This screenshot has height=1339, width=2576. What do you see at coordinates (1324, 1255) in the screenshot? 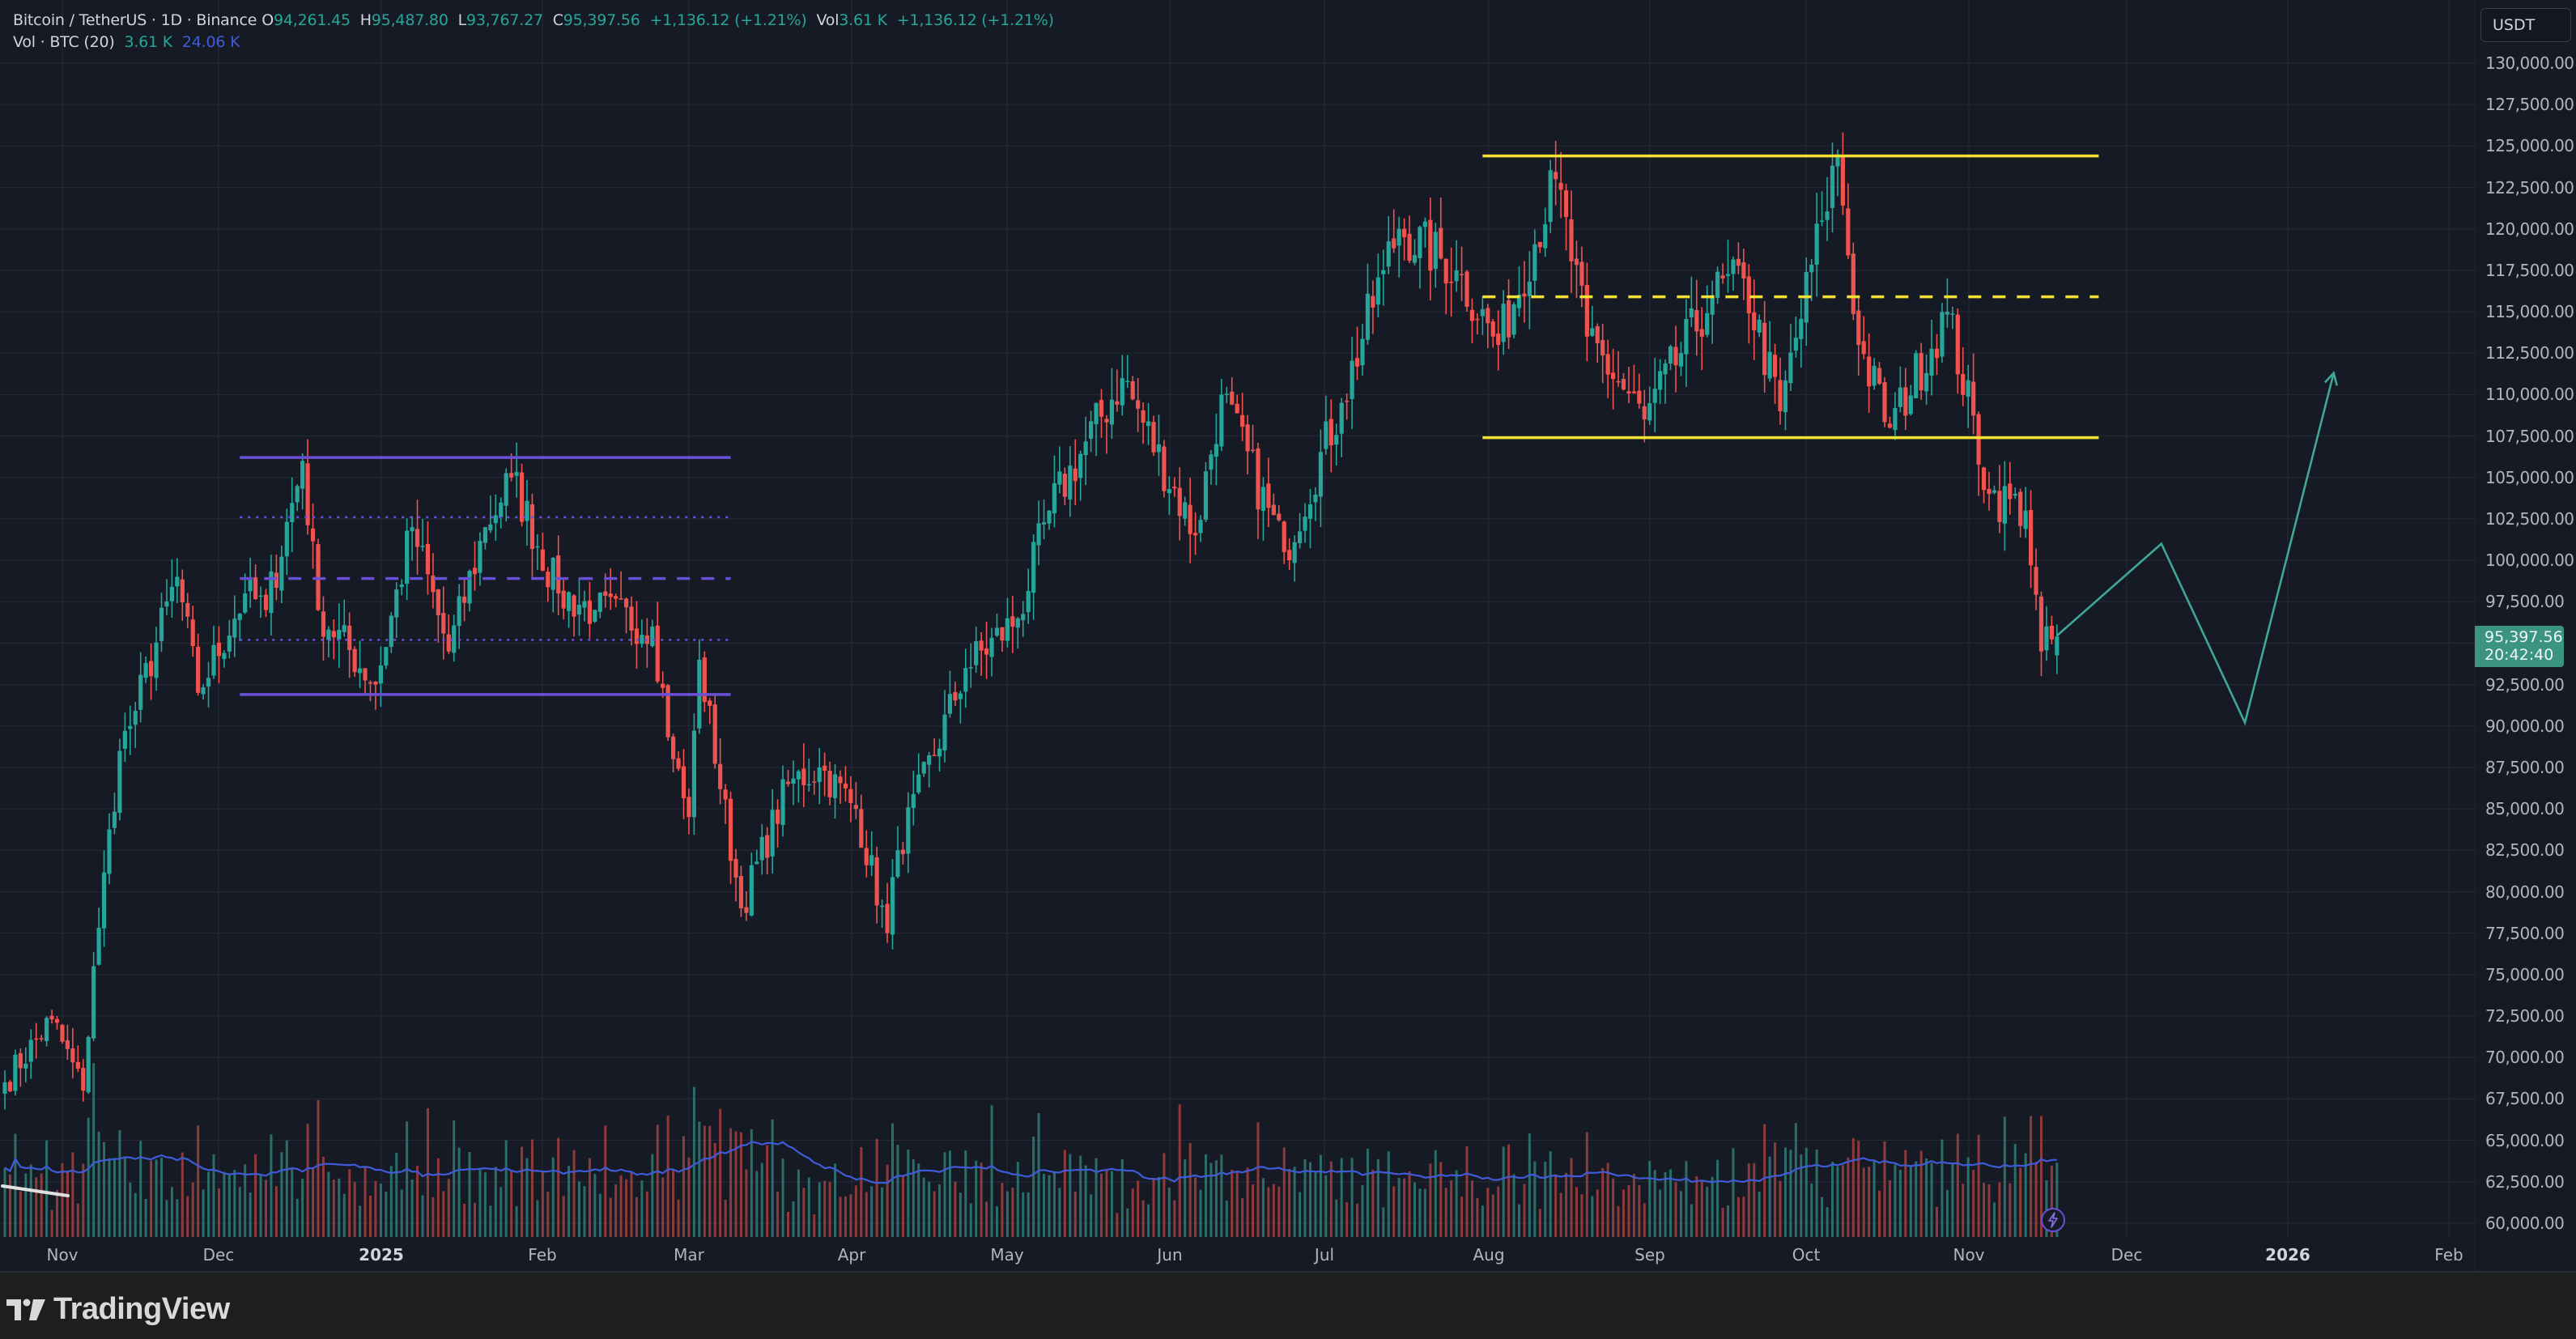
I see `time-axis-label: Jul` at bounding box center [1324, 1255].